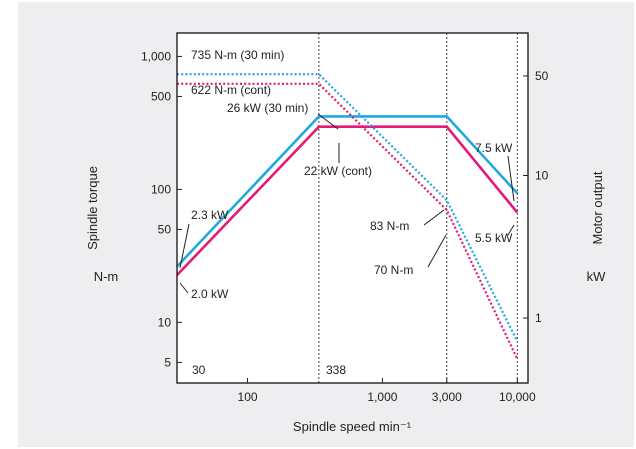 The image size is (636, 449). Describe the element at coordinates (538, 318) in the screenshot. I see `y-right-tick-label: 1` at that location.